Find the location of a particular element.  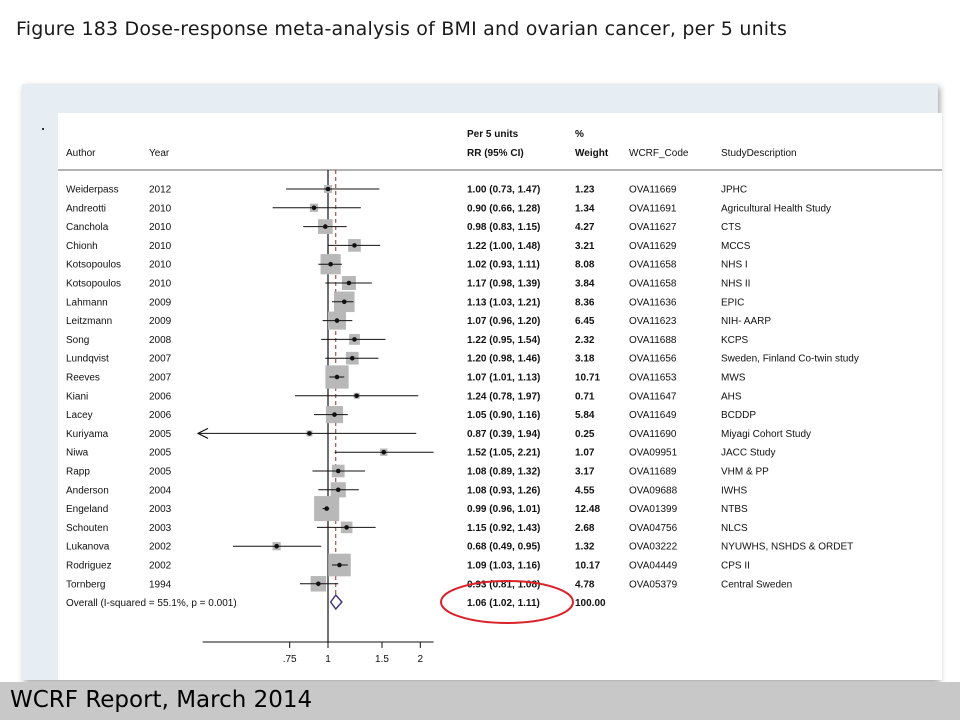

study-weight: 2.32 is located at coordinates (585, 340).